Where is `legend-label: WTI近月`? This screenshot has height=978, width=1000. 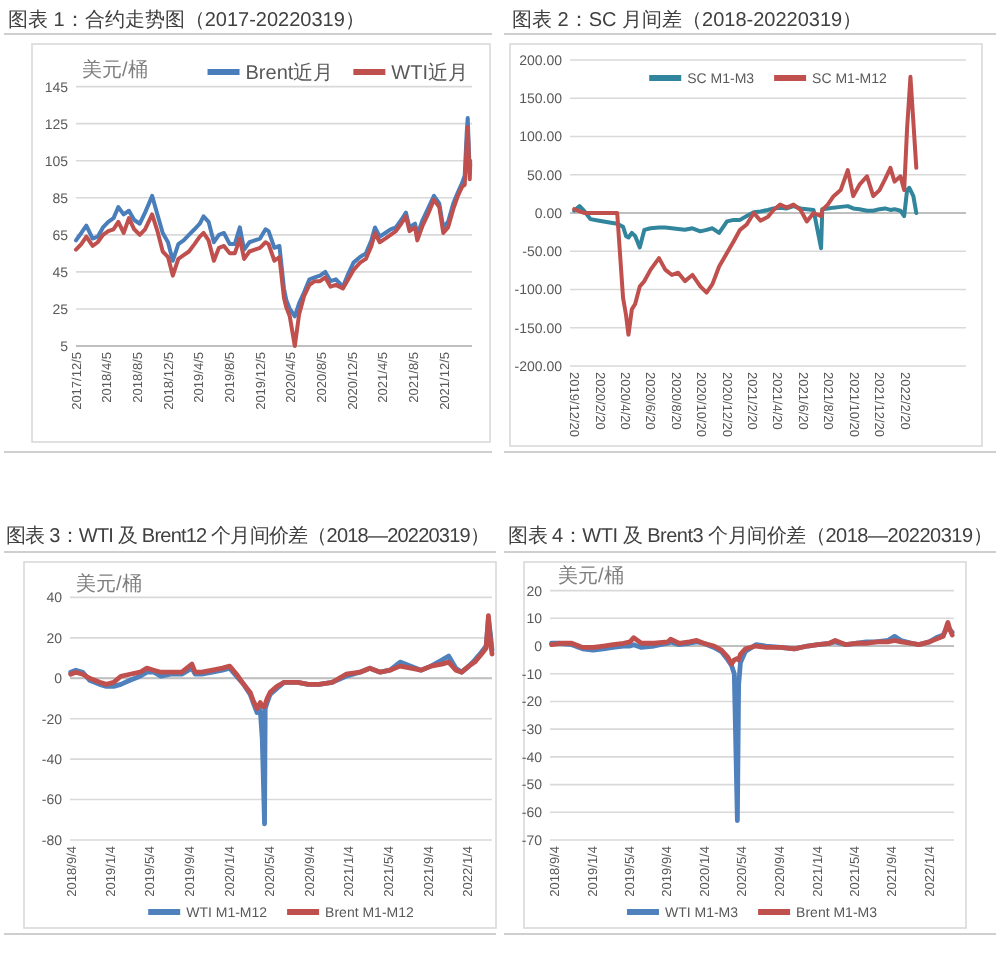
legend-label: WTI近月 is located at coordinates (429, 73).